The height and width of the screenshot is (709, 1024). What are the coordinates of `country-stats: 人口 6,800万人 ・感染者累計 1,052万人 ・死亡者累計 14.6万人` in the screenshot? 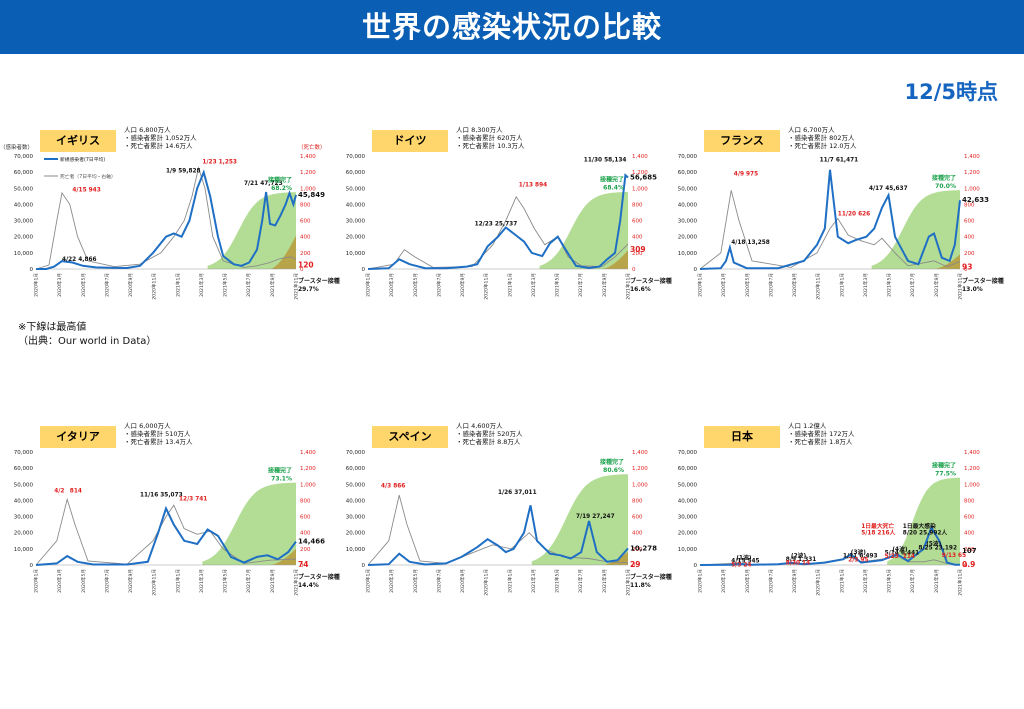 It's located at (160, 138).